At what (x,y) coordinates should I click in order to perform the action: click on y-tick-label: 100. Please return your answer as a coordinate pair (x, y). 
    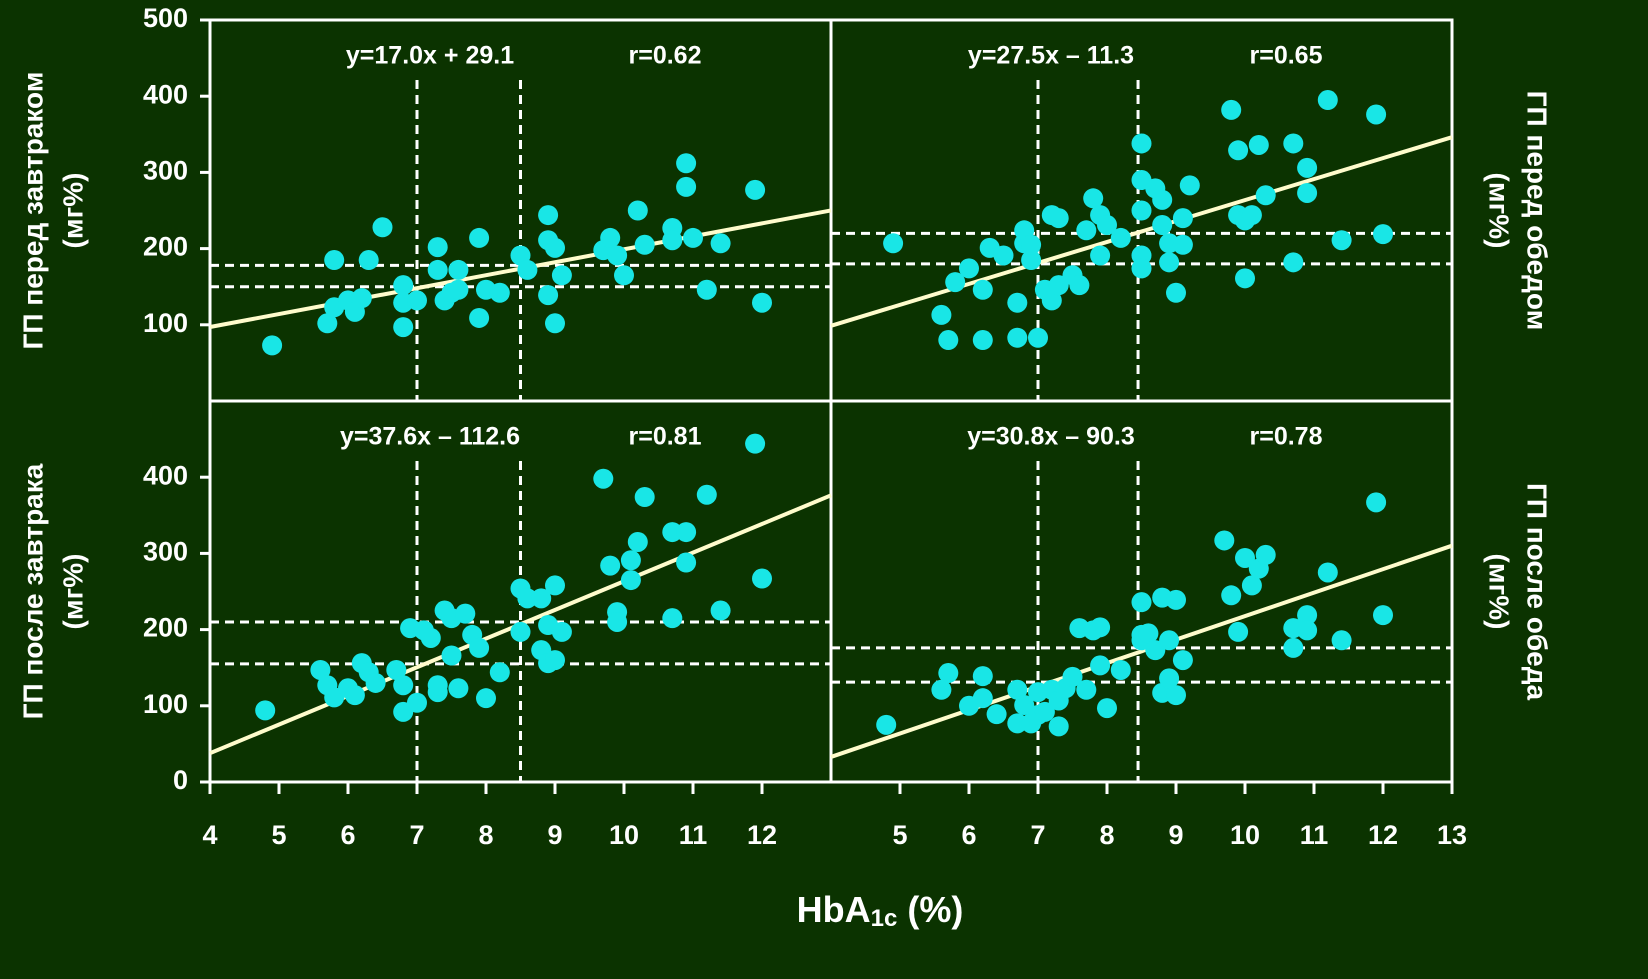
    Looking at the image, I should click on (165, 704).